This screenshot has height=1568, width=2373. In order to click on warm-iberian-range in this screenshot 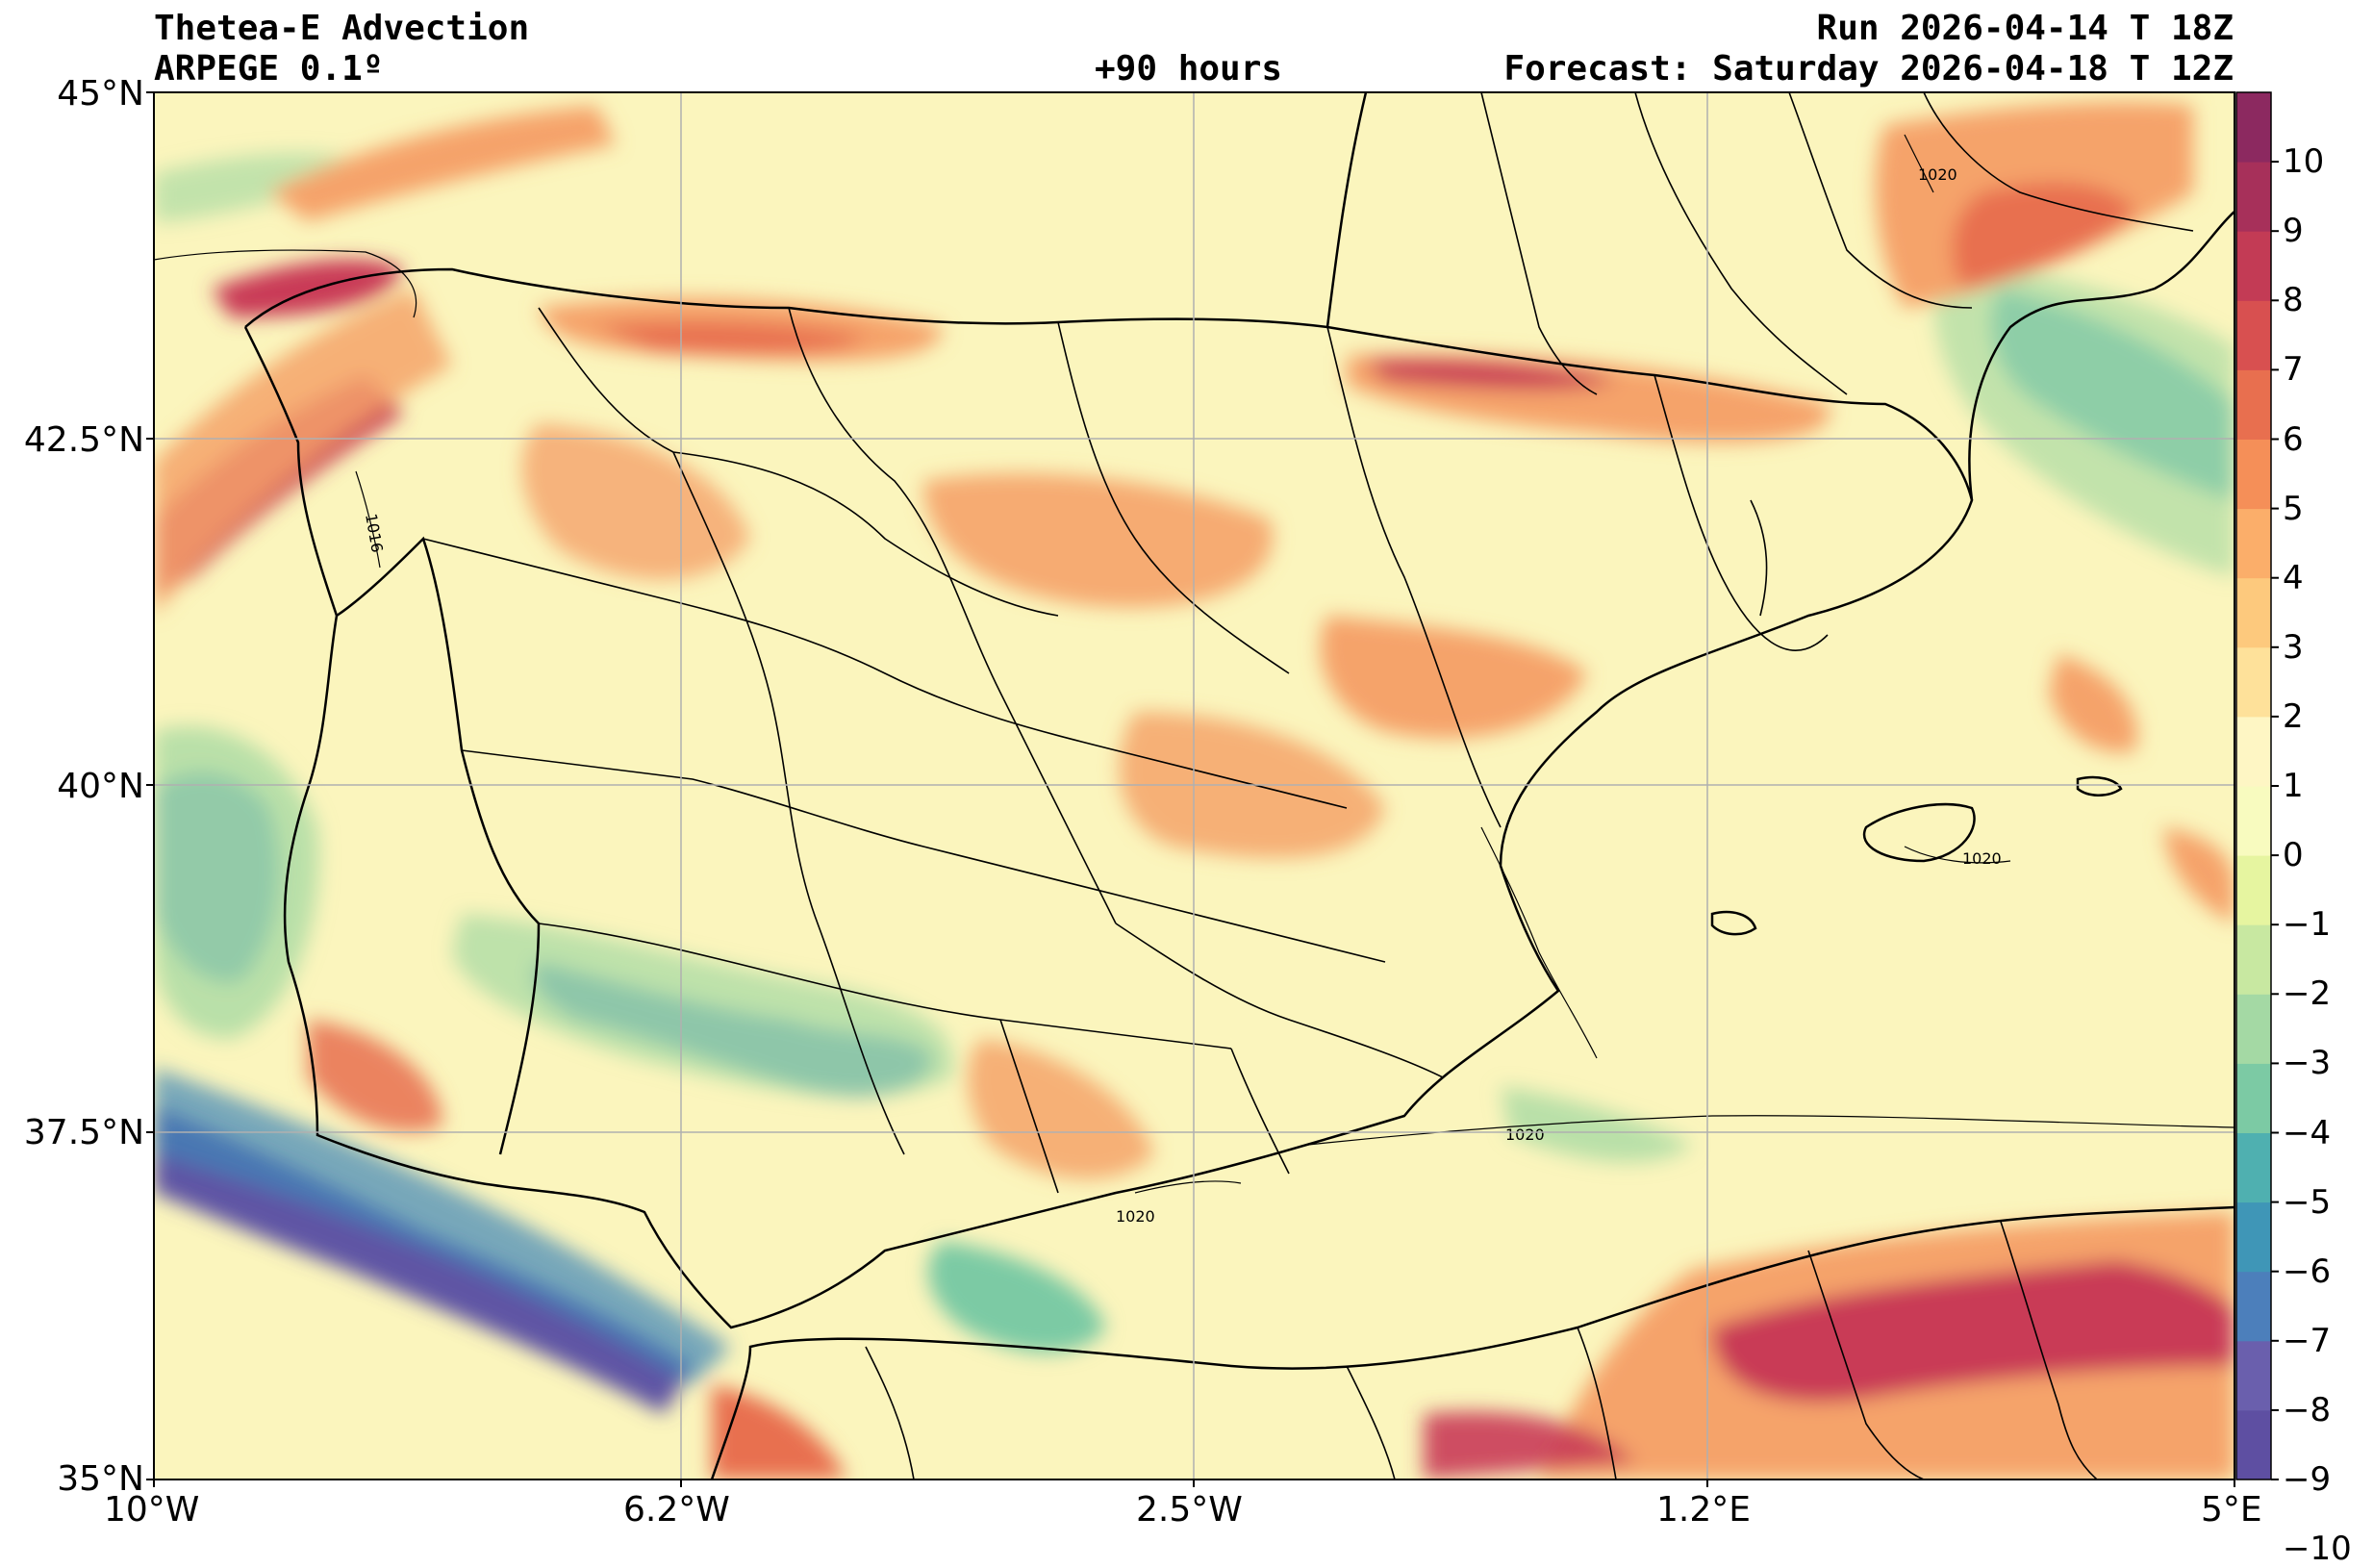, I will do `click(1453, 677)`.